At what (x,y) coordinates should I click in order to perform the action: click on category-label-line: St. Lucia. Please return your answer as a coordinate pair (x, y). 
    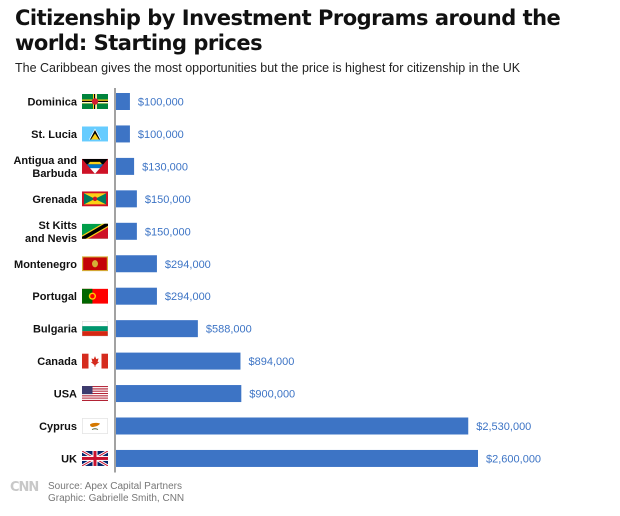
    Looking at the image, I should click on (54, 135).